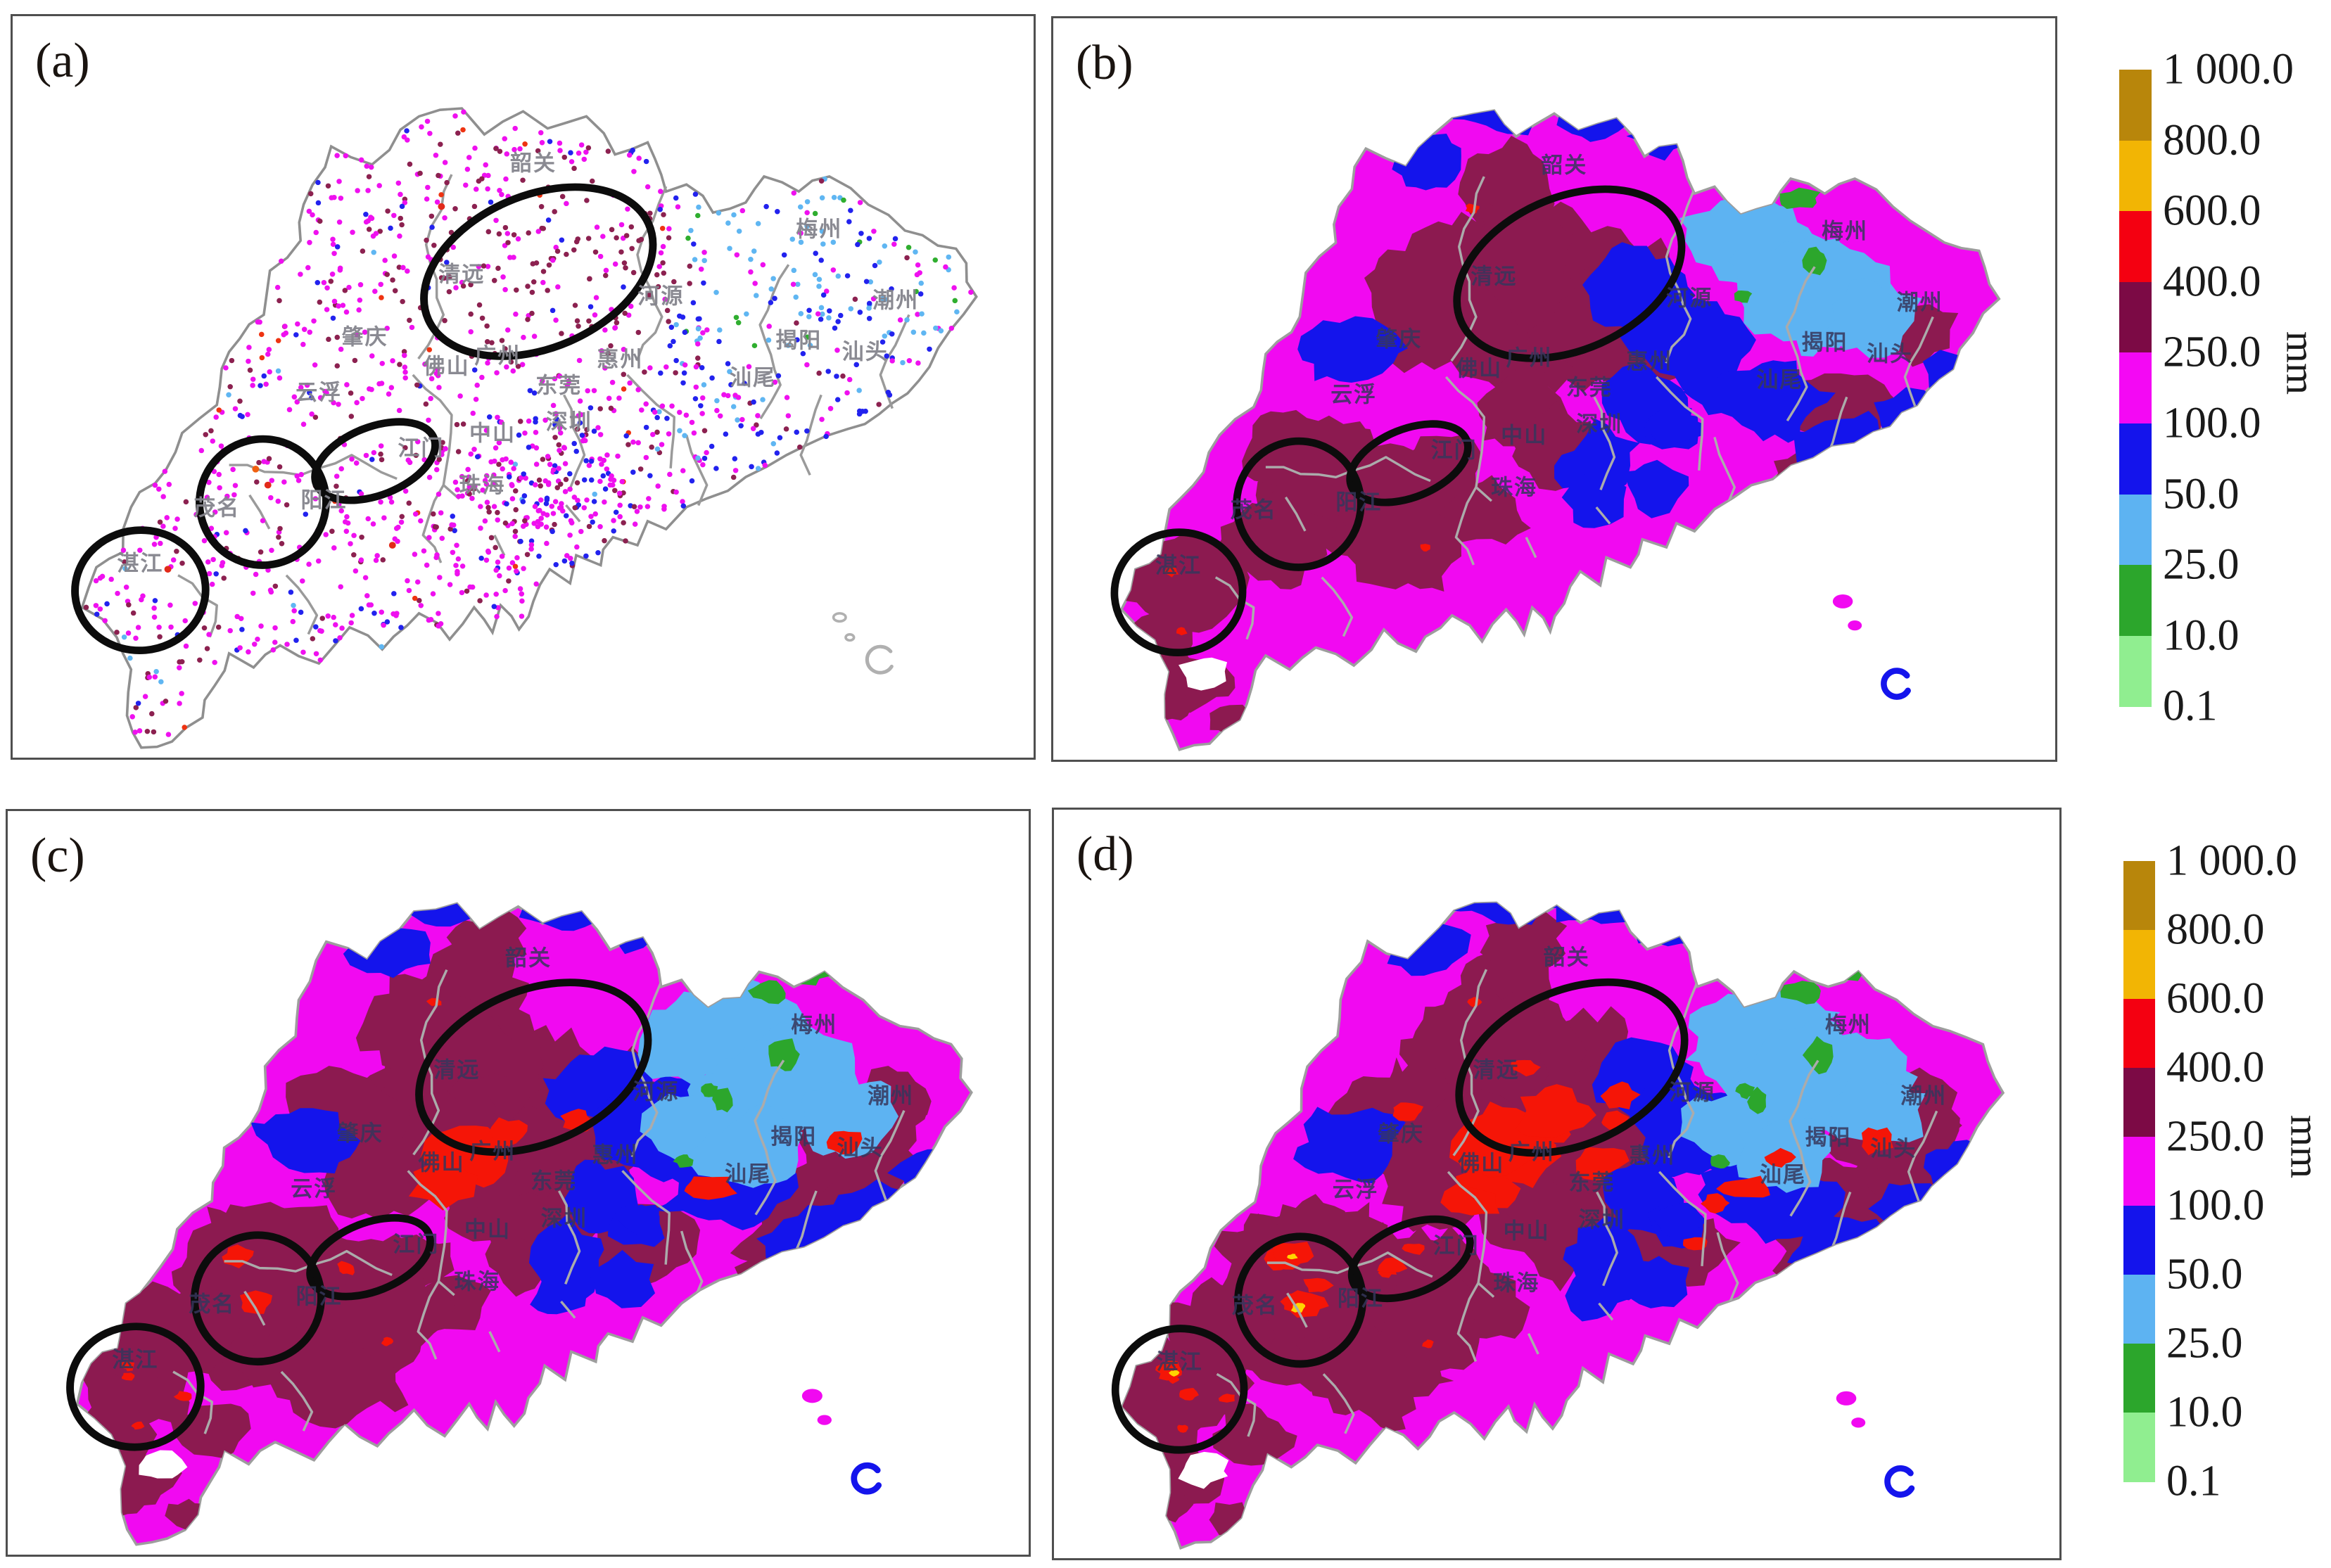 The width and height of the screenshot is (2331, 1568). What do you see at coordinates (62, 61) in the screenshot?
I see `panel-letter-a: (a)` at bounding box center [62, 61].